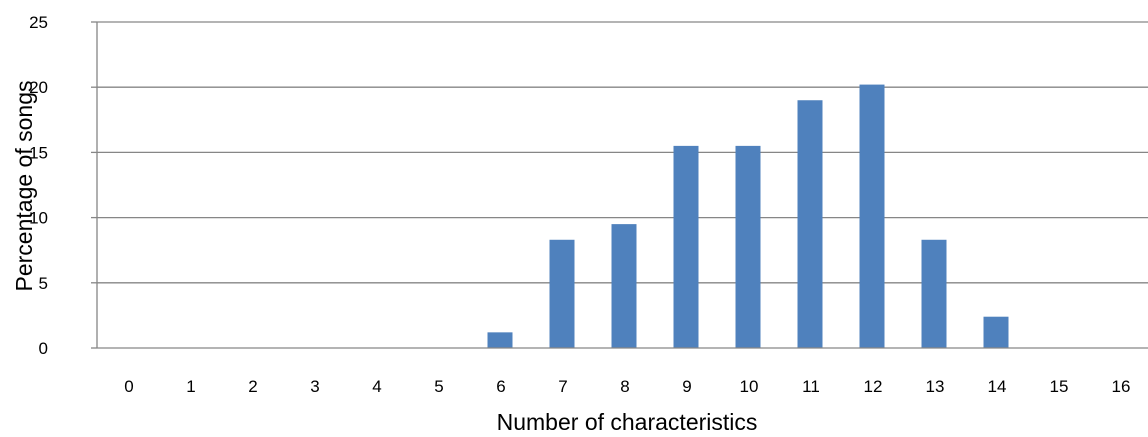 The height and width of the screenshot is (437, 1148). I want to click on x-tick-label: 12, so click(873, 386).